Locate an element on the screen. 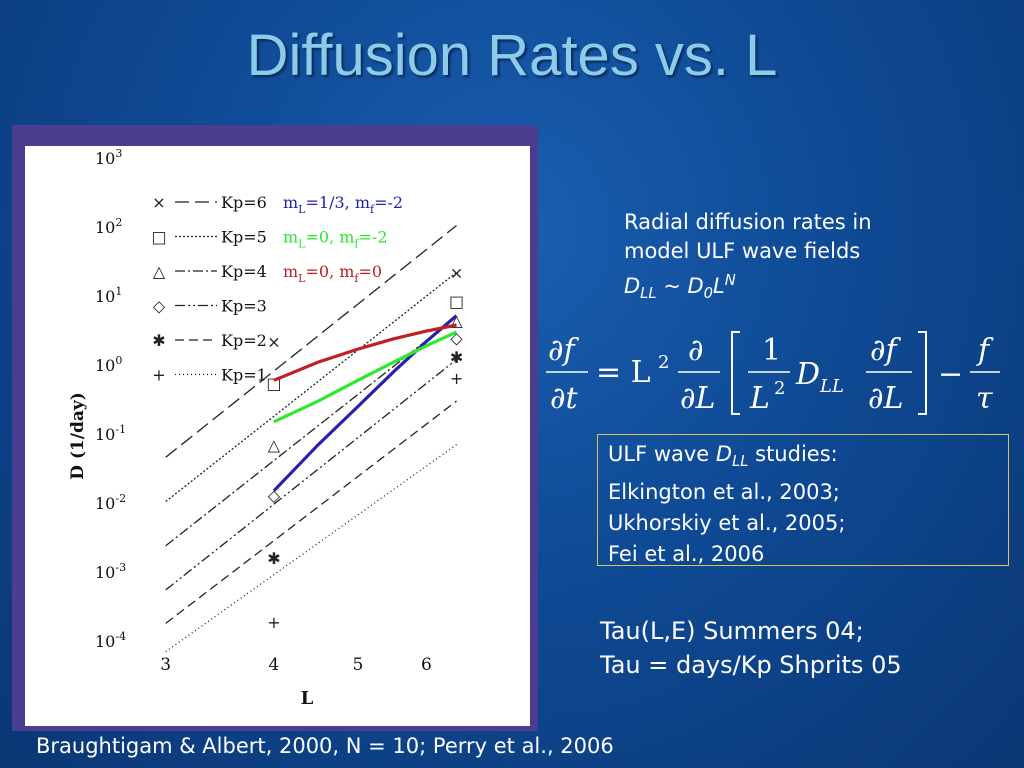 The height and width of the screenshot is (768, 1024). legend-marker: × is located at coordinates (158, 202).